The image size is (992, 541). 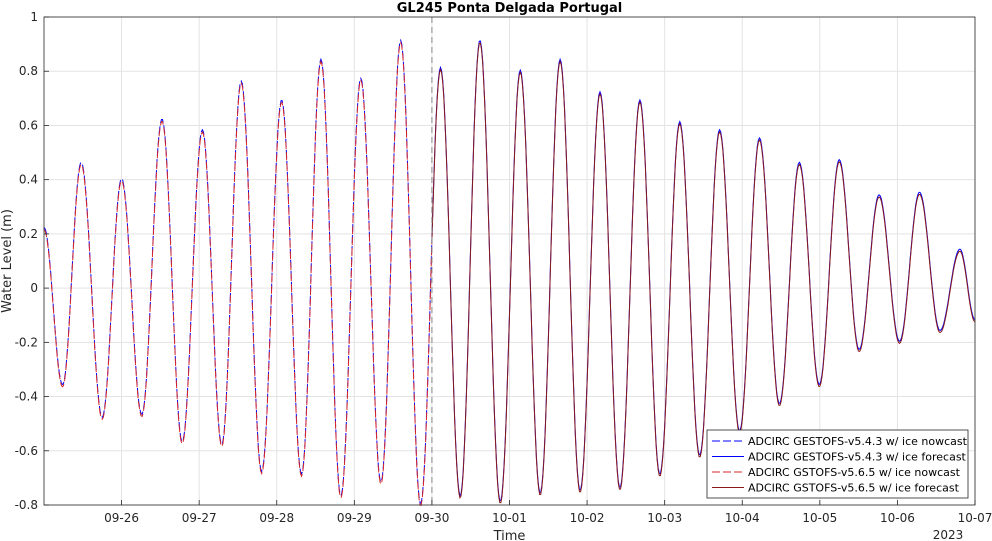 I want to click on x-tick-label: 09-26, so click(x=121, y=518).